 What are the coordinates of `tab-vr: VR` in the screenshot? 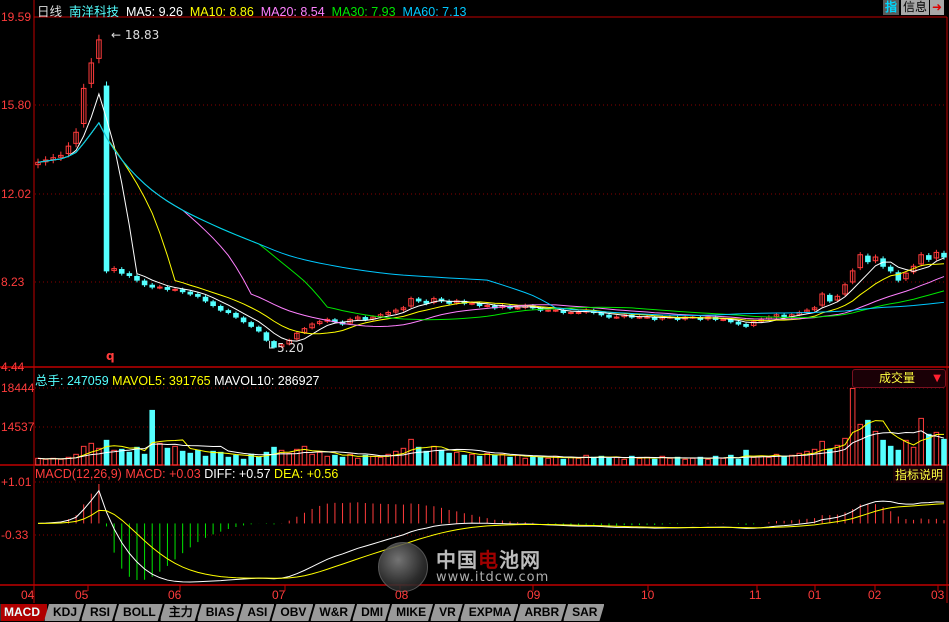 It's located at (446, 612).